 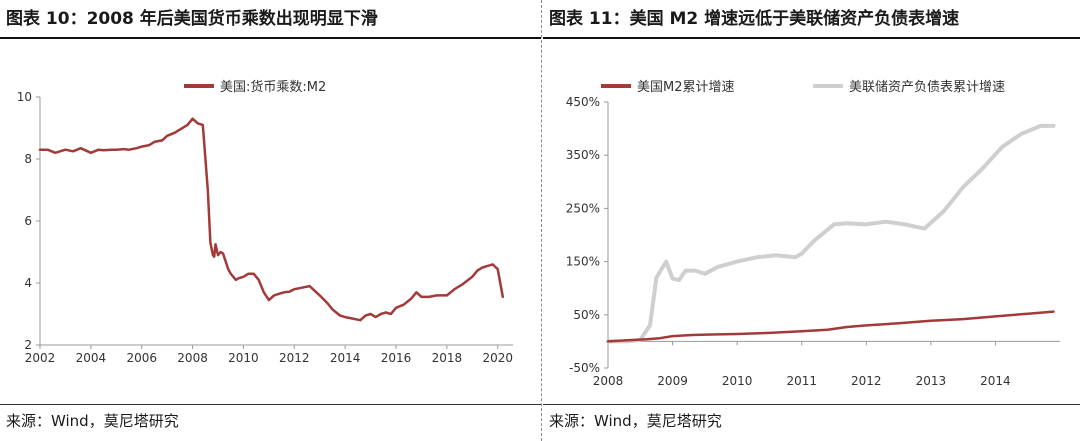 What do you see at coordinates (811, 38) in the screenshot?
I see `right-title-rule` at bounding box center [811, 38].